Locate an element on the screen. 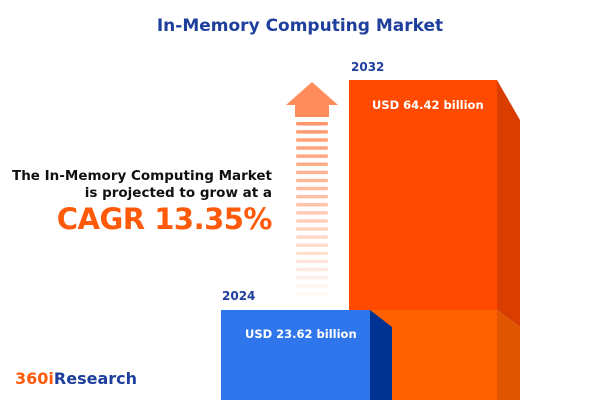 This screenshot has width=600, height=400. logo-part-2: Research is located at coordinates (95, 378).